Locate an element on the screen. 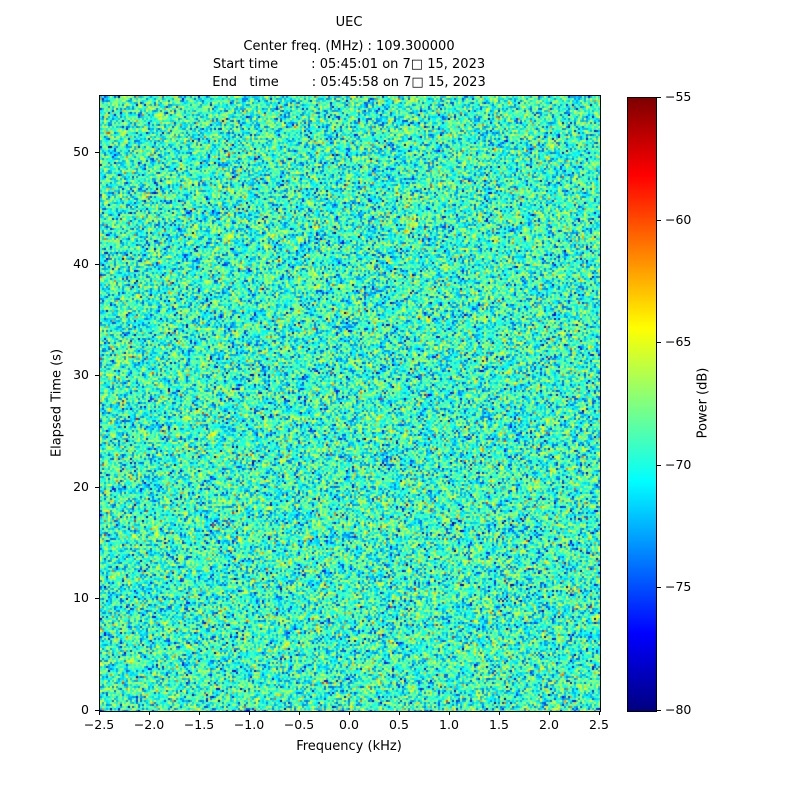  x-tick-label: −1.5 is located at coordinates (199, 724).